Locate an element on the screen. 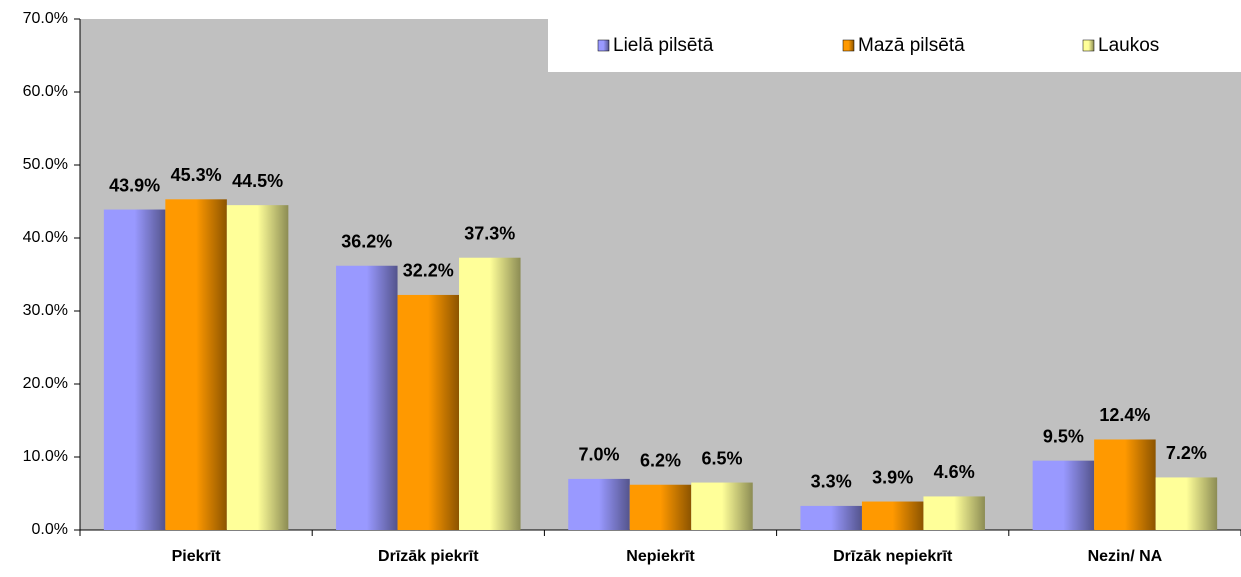  value-label: 6.5% is located at coordinates (721, 458).